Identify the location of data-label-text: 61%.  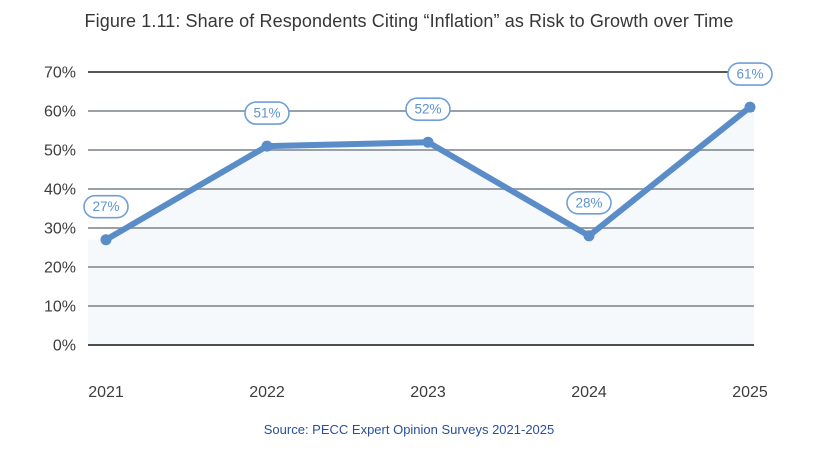
(749, 74).